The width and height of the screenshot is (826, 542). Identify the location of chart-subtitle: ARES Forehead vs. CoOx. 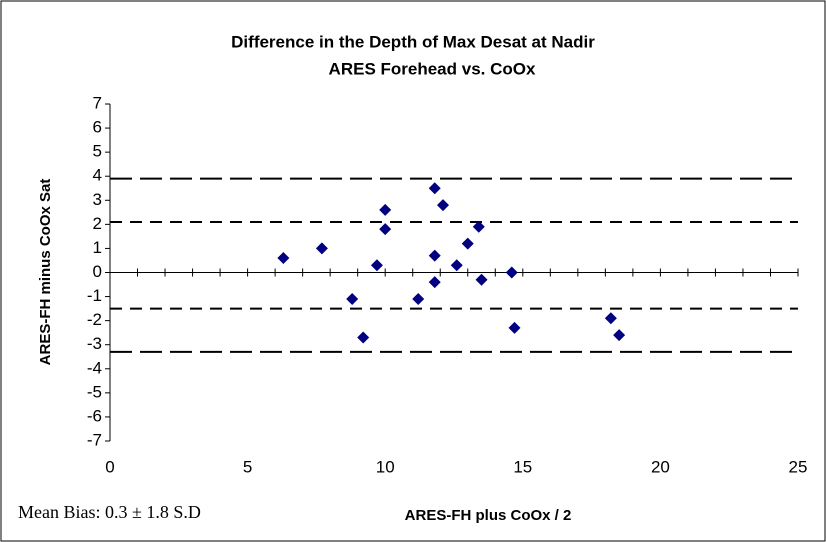
(432, 68).